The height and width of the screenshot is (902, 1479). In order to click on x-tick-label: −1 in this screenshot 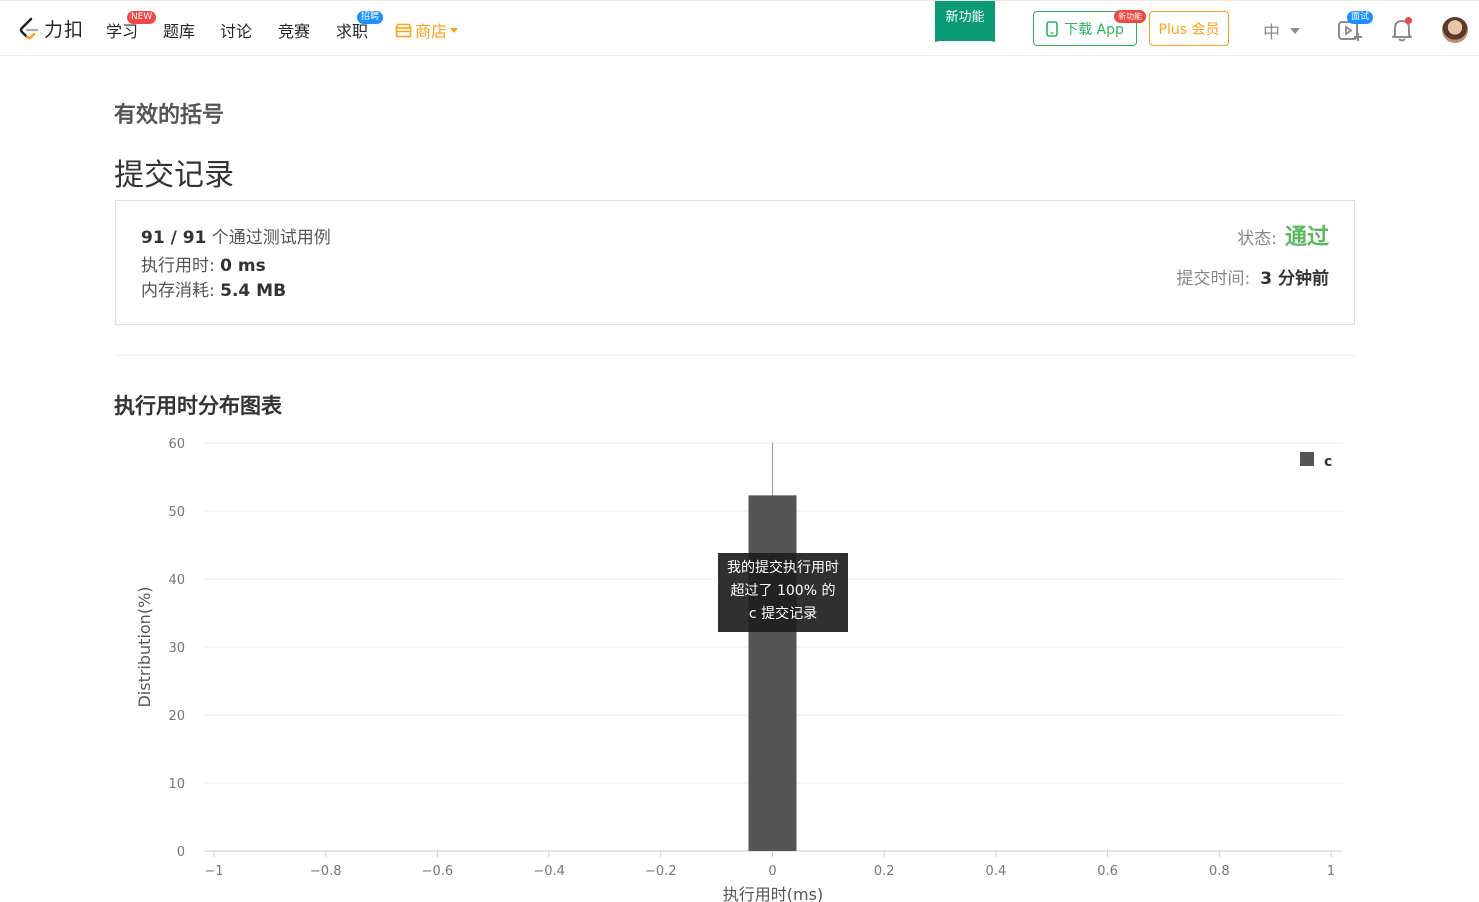, I will do `click(213, 871)`.